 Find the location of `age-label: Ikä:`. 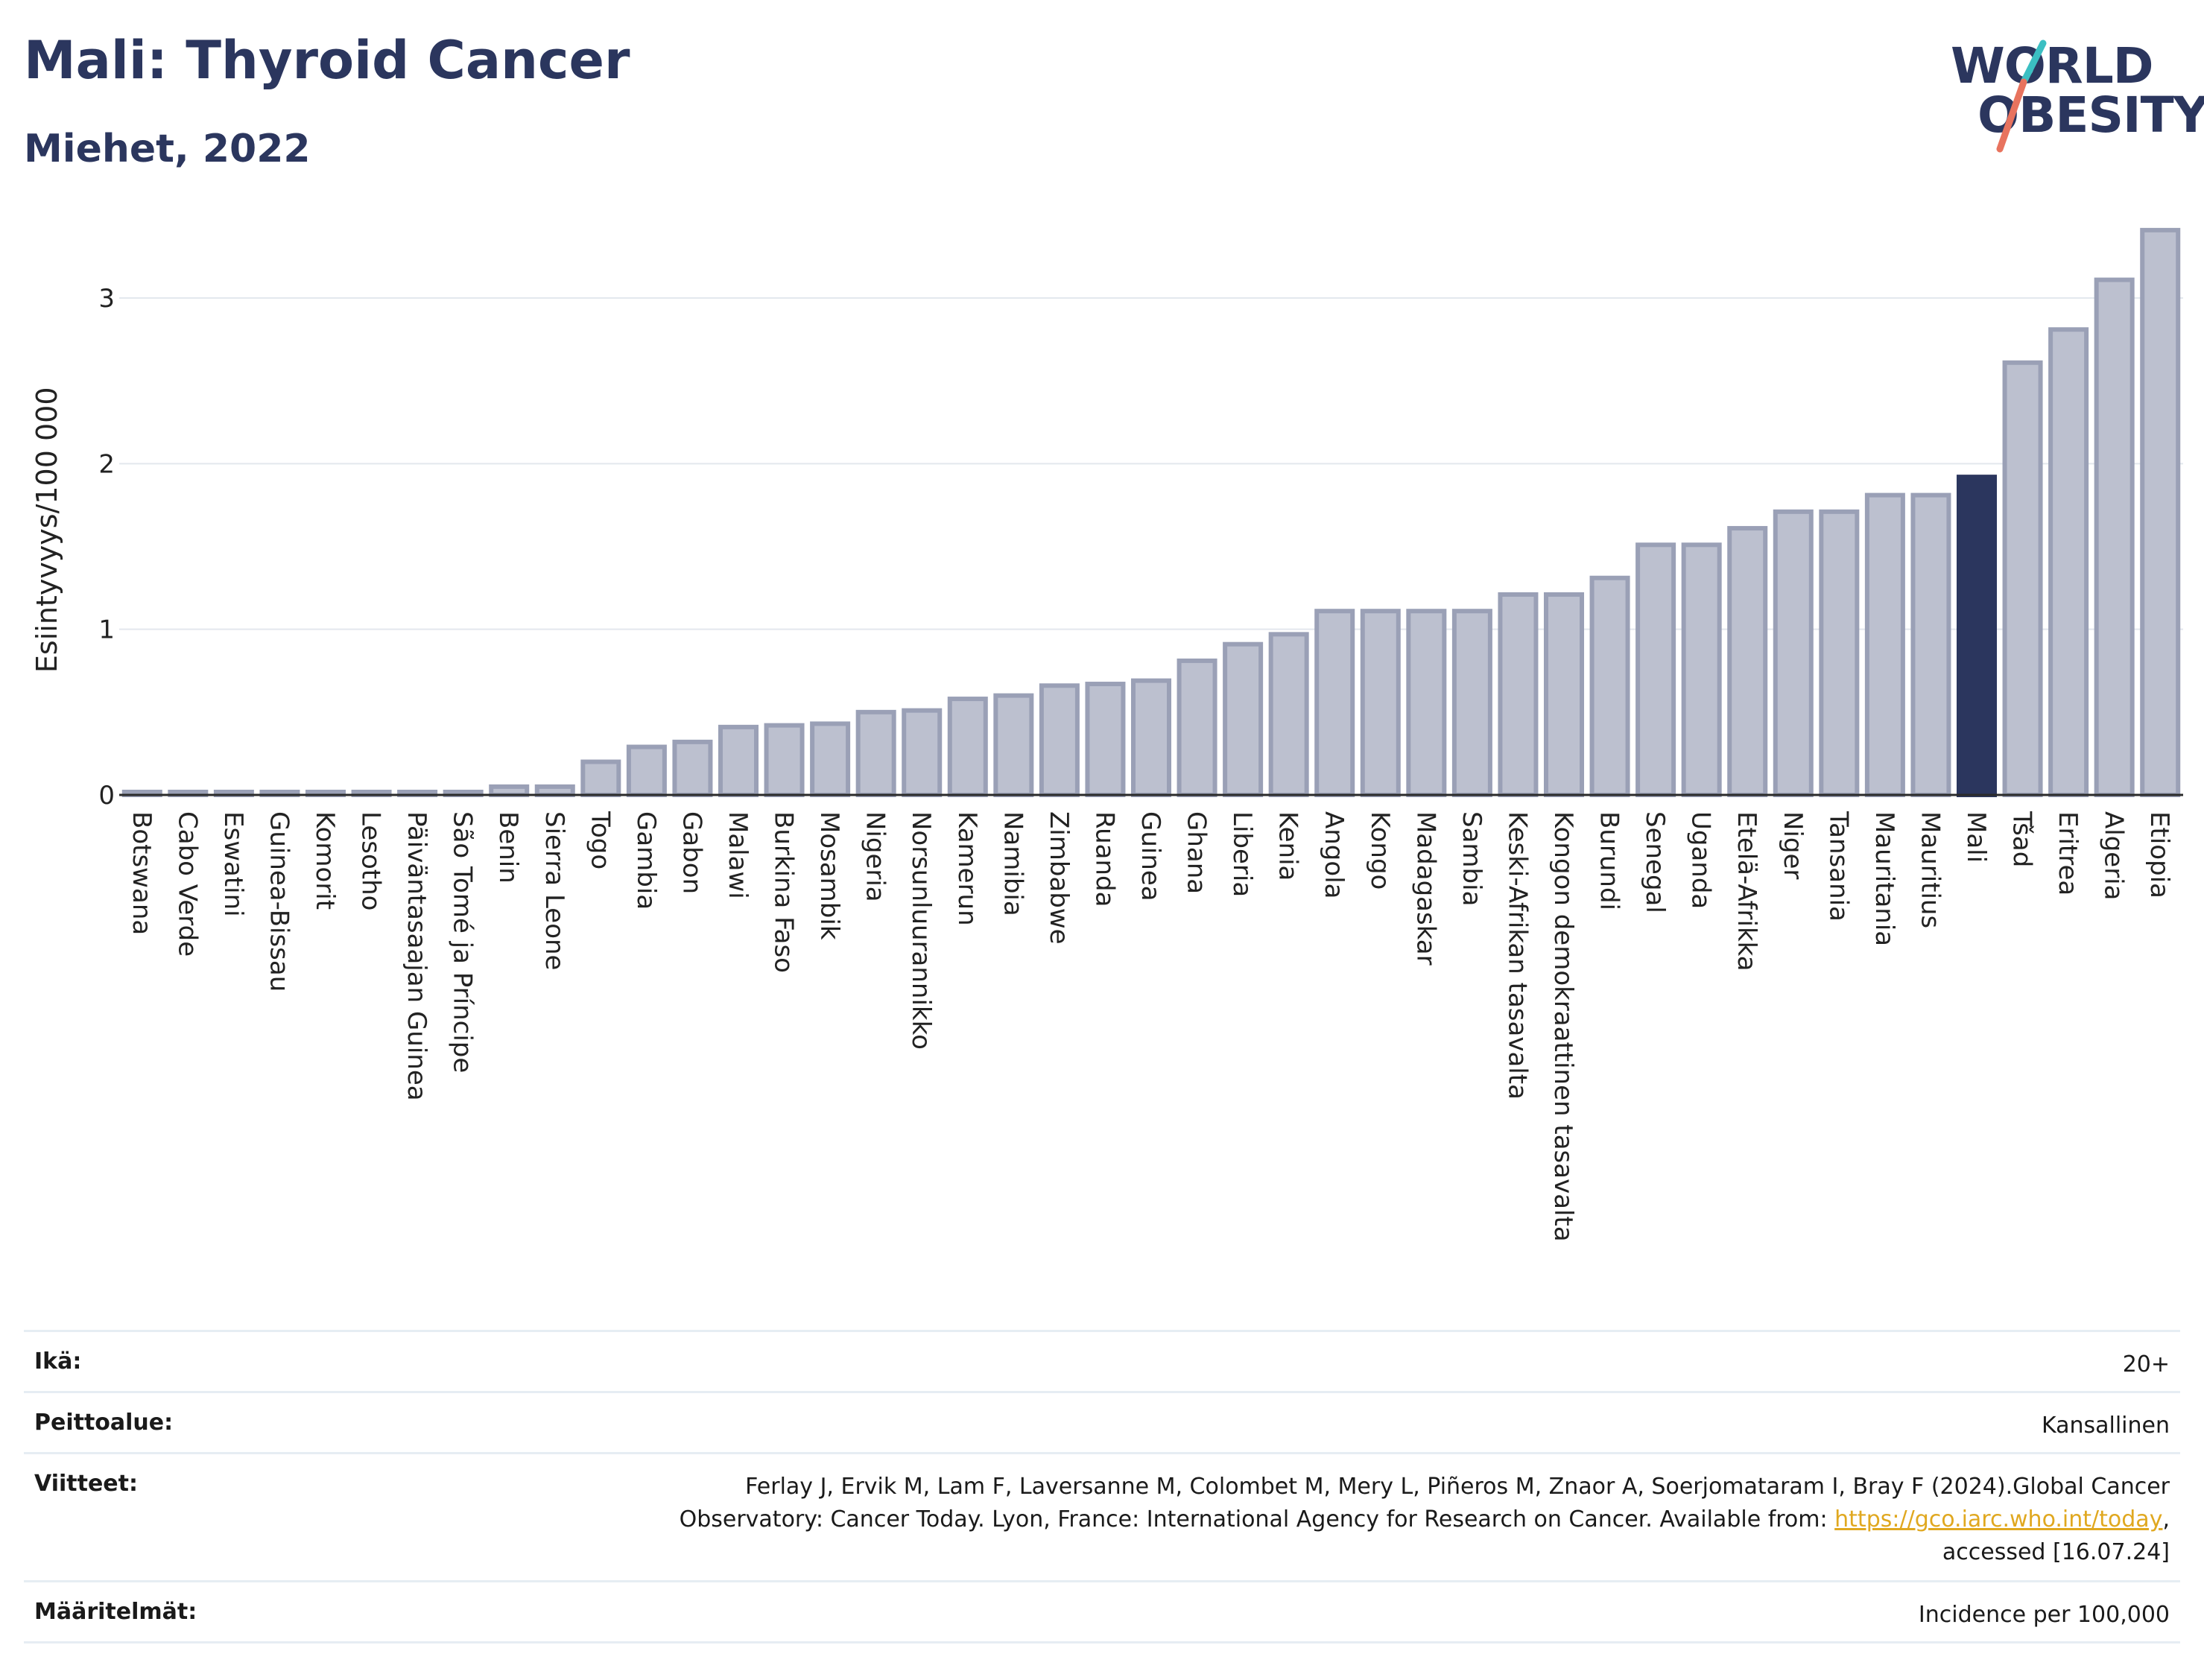

age-label: Ikä: is located at coordinates (58, 1361).